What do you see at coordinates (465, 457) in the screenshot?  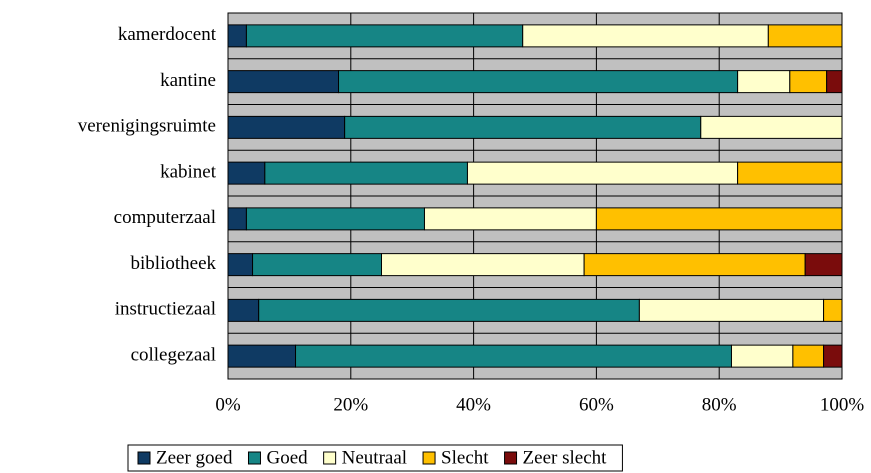 I see `legend-label: Slecht` at bounding box center [465, 457].